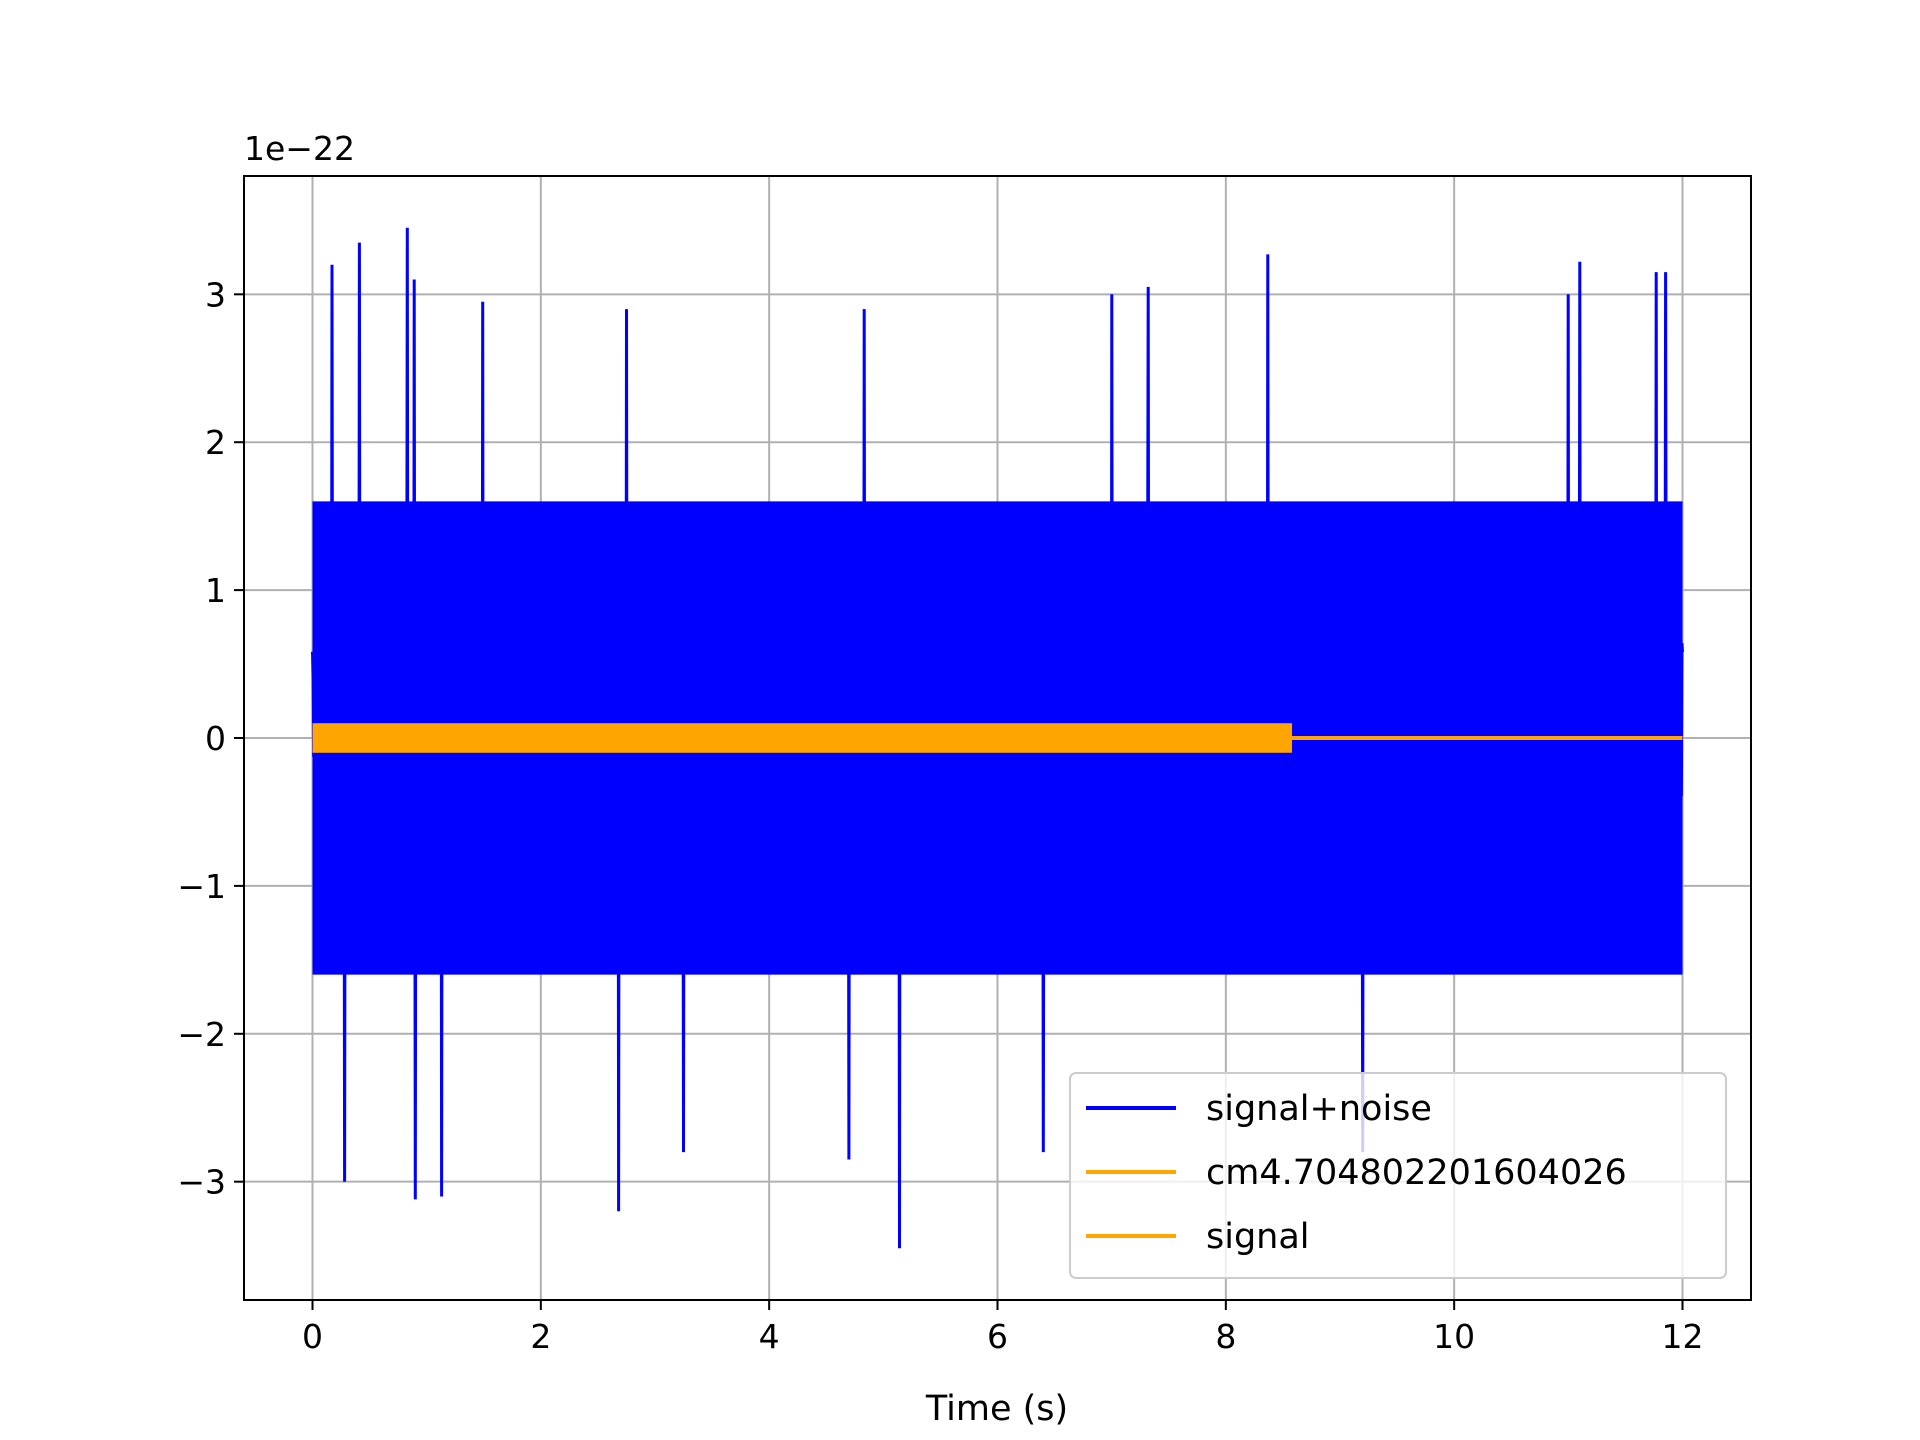  I want to click on y-offset-text: 1e−22, so click(299, 148).